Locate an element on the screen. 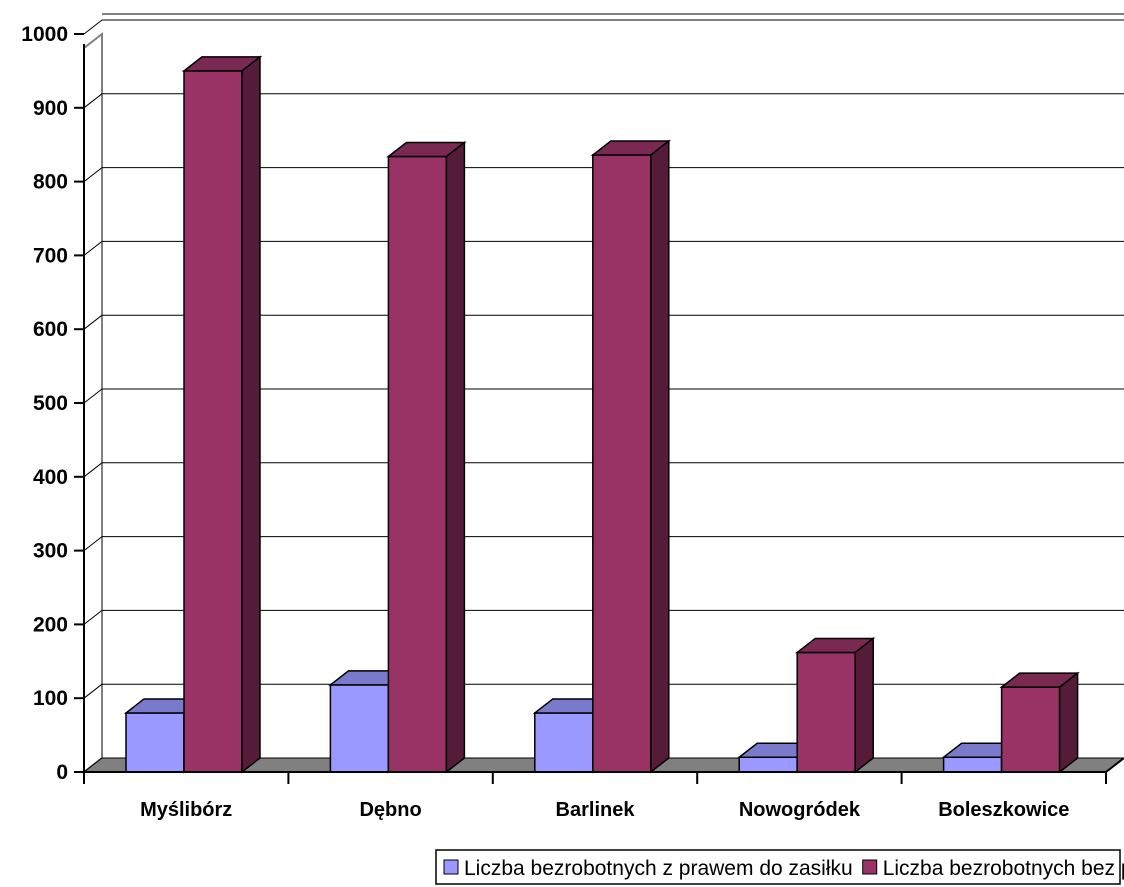  legend-box is located at coordinates (778, 867).